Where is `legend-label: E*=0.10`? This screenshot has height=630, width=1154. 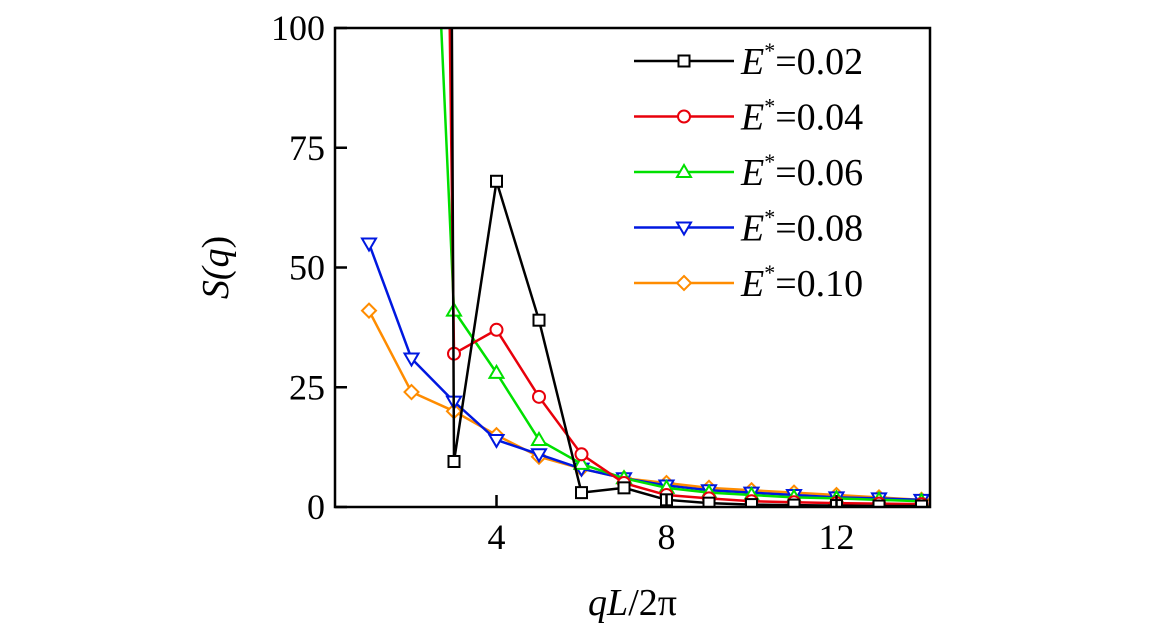 legend-label: E*=0.10 is located at coordinates (801, 282).